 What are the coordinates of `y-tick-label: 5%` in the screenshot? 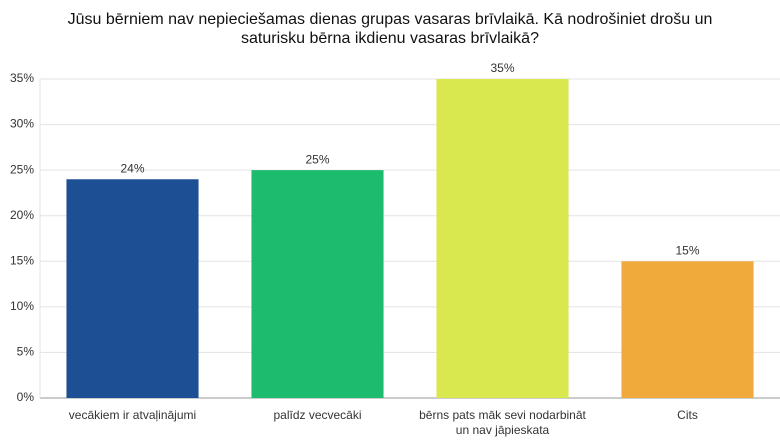 It's located at (26, 352).